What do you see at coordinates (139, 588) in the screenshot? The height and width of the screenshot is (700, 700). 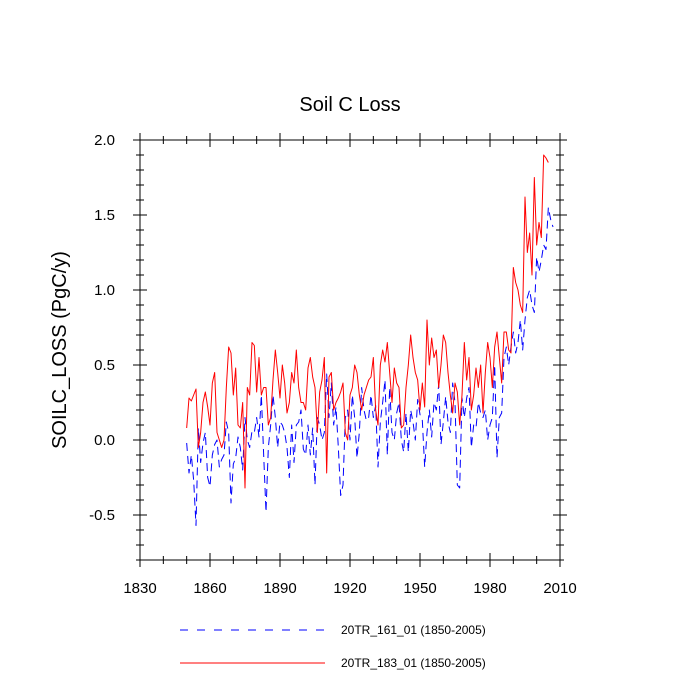 I see `x-tick-label: 1830` at bounding box center [139, 588].